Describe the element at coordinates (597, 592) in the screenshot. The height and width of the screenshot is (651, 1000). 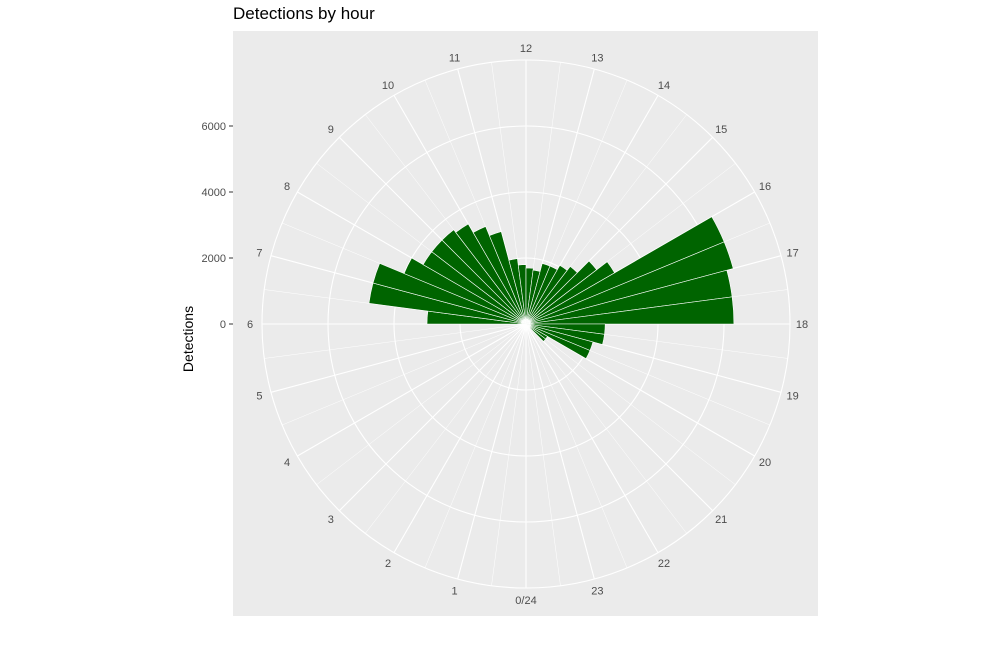
I see `hour-label-23: 23` at that location.